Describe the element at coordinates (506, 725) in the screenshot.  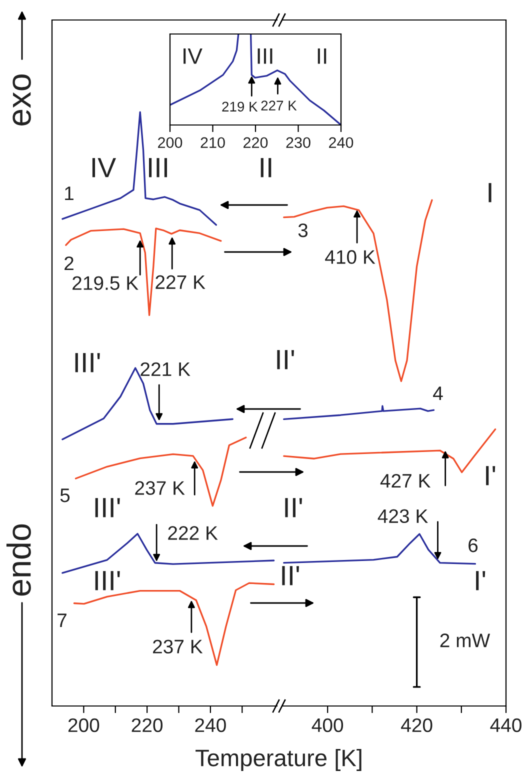
I see `x-tick-label: 440` at that location.